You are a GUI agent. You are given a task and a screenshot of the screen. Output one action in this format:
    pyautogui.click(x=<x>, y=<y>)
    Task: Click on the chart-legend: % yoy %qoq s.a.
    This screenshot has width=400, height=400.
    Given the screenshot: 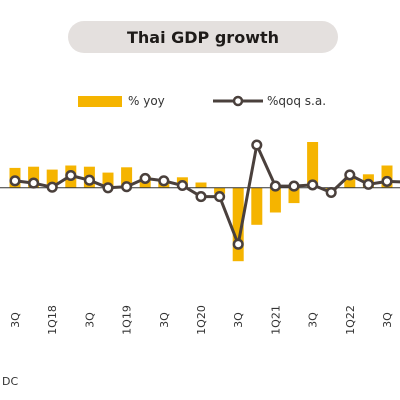 What is the action you would take?
    pyautogui.click(x=200, y=104)
    